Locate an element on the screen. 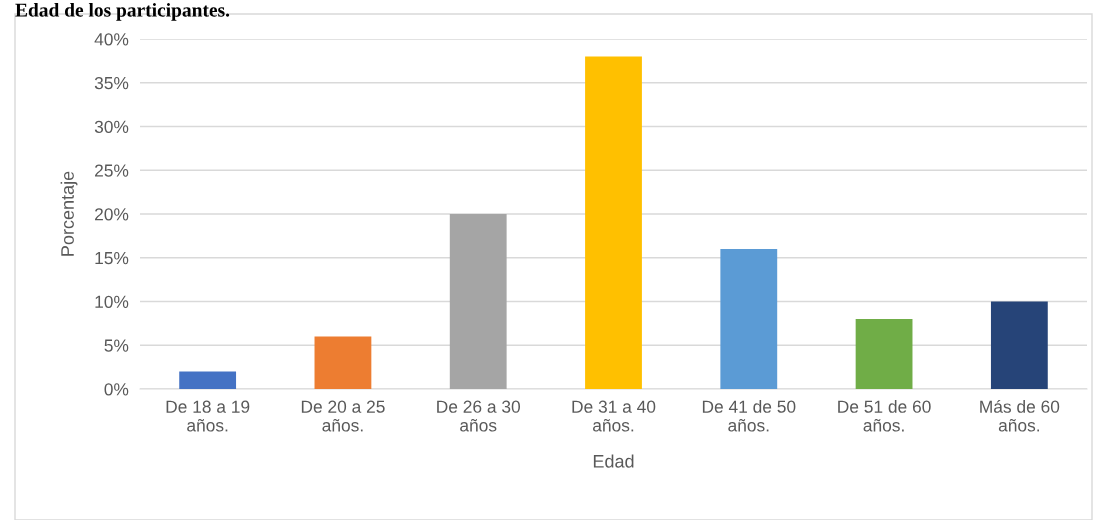 Image resolution: width=1099 pixels, height=520 pixels. y-tick-label: 30% is located at coordinates (111, 126).